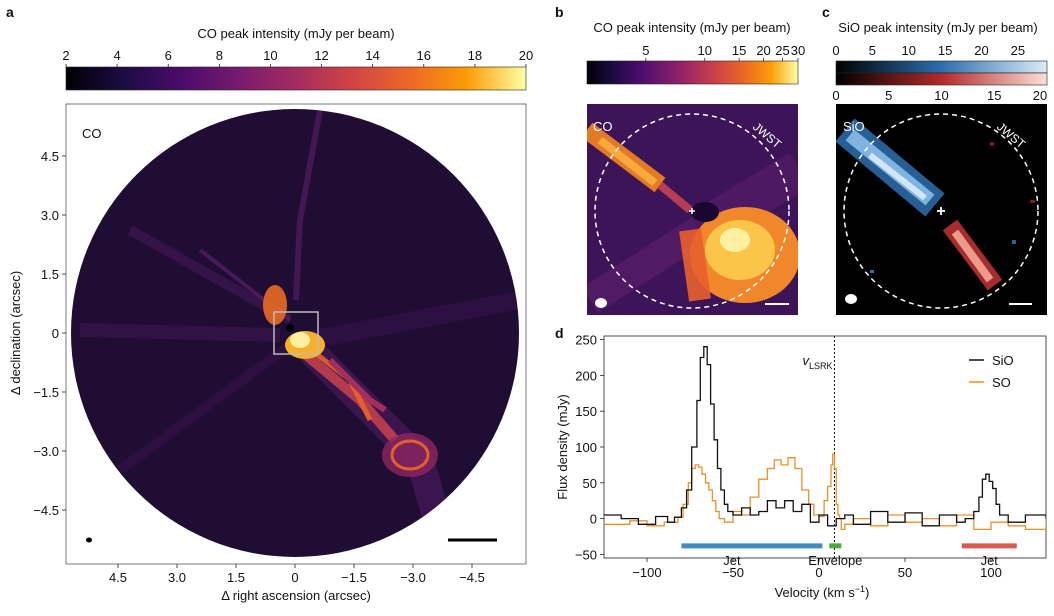 Image resolution: width=1054 pixels, height=616 pixels. Describe the element at coordinates (928, 50) in the screenshot. I see `panel-c-colorbar-ticks-top: 0 5 10 15 20 25` at that location.